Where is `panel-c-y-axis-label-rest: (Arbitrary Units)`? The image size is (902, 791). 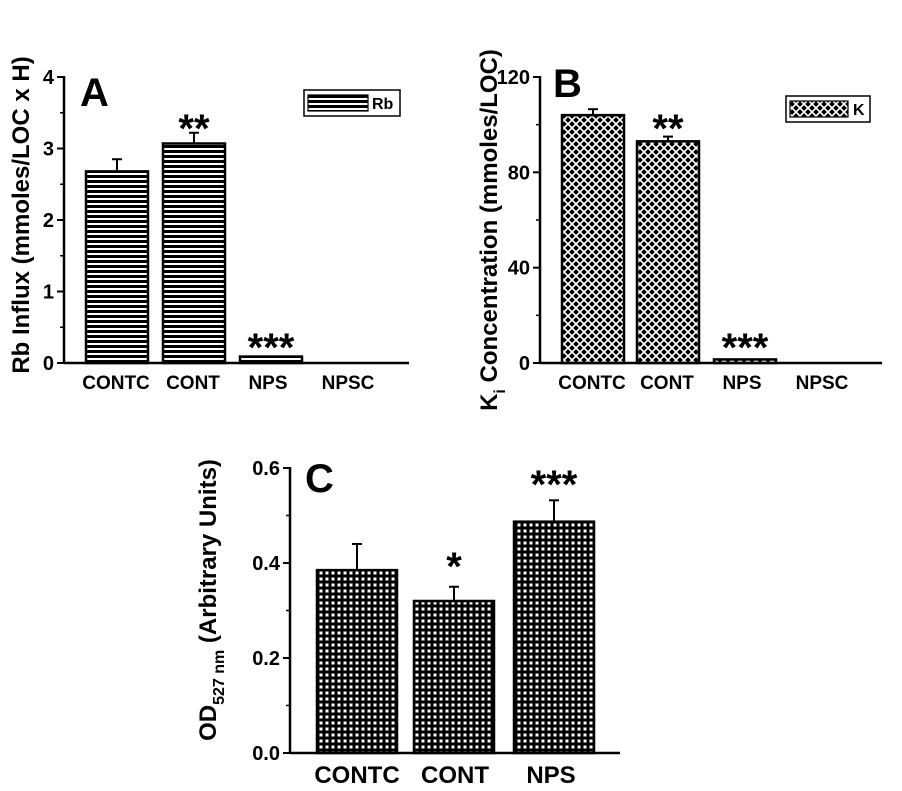
panel-c-y-axis-label-rest: (Arbitrary Units) is located at coordinates (208, 554).